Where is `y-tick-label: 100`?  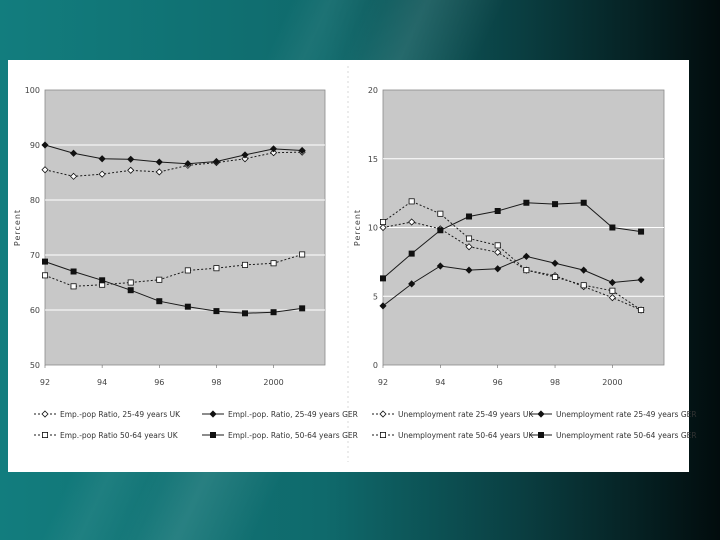 y-tick-label: 100 is located at coordinates (32, 90).